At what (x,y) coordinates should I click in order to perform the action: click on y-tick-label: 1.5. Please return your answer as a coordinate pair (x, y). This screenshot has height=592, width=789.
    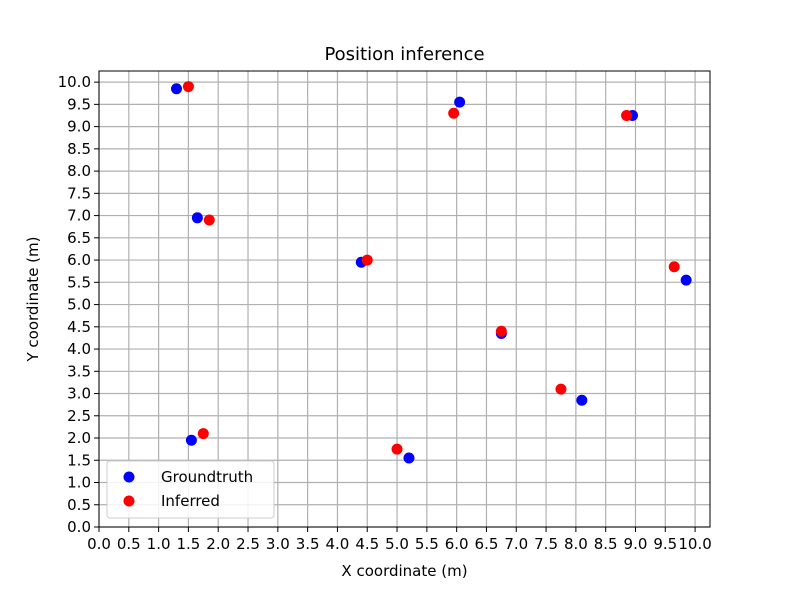
    Looking at the image, I should click on (79, 460).